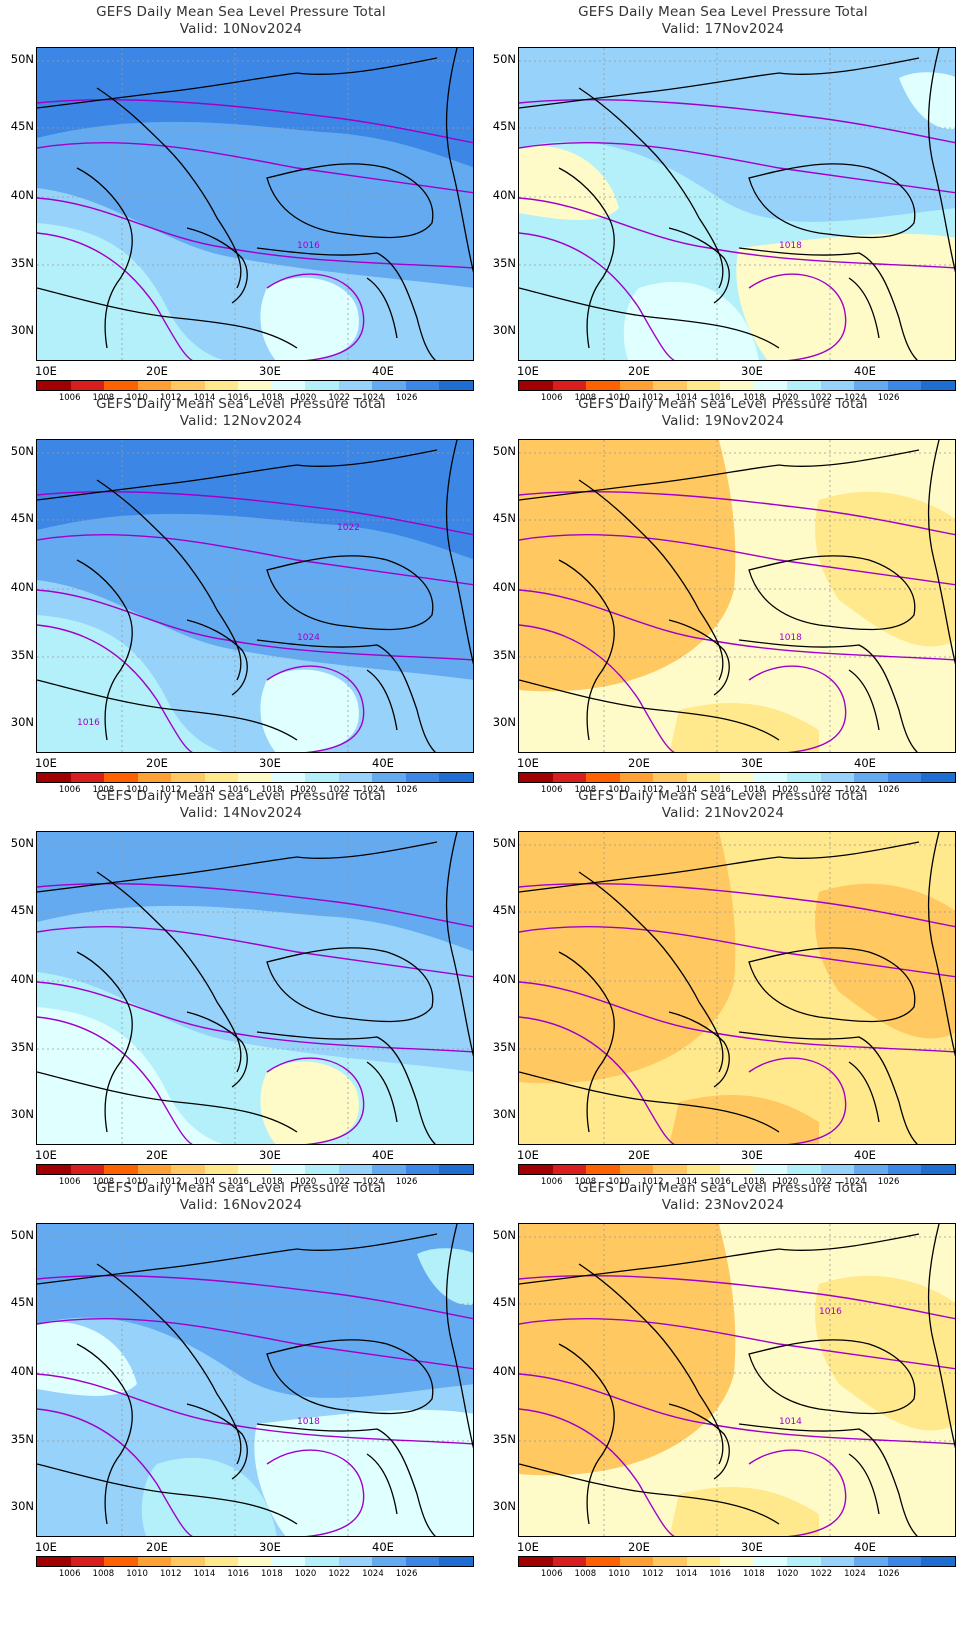  Describe the element at coordinates (339, 1182) in the screenshot. I see `colorbar-tick-label: 1022` at that location.